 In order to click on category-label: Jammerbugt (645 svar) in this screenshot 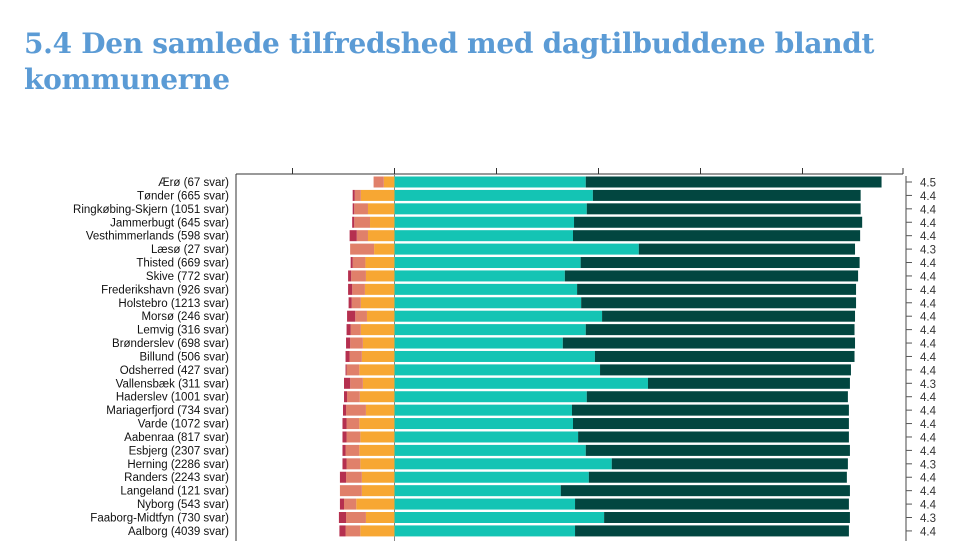, I will do `click(169, 223)`.